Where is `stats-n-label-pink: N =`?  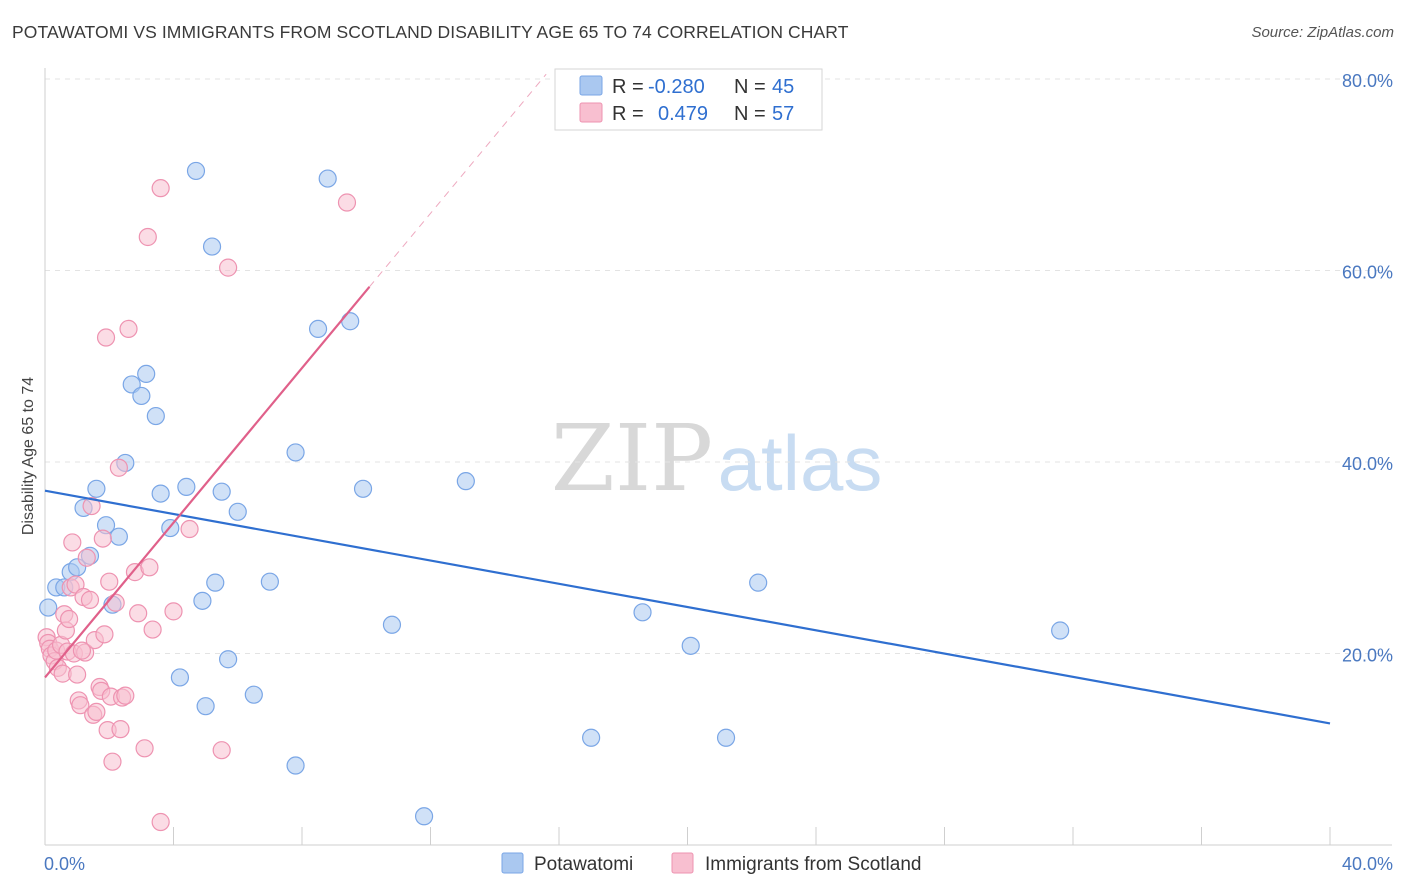
stats-n-label-pink: N = is located at coordinates (750, 114).